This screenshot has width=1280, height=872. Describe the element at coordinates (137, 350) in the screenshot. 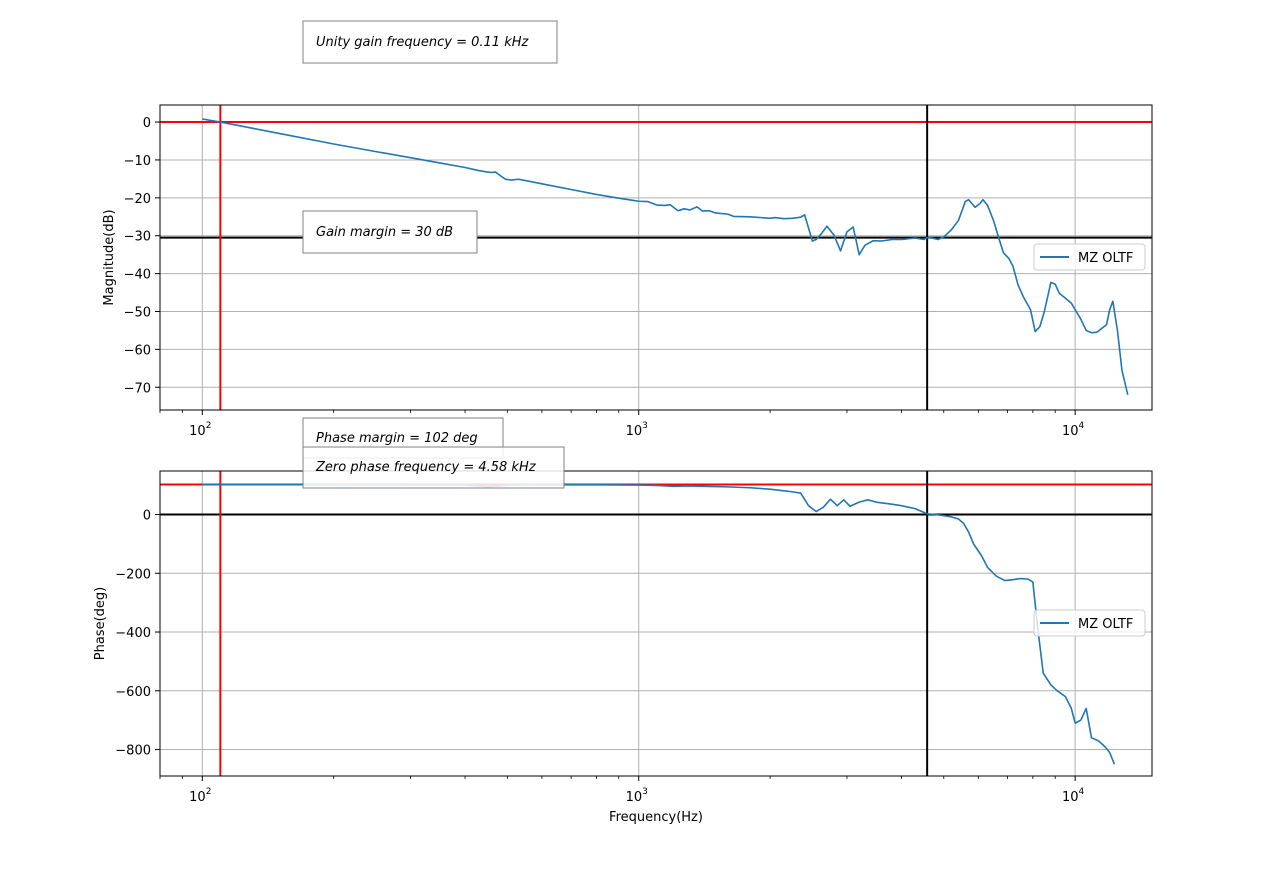

I see `y-tick-label: −60` at that location.